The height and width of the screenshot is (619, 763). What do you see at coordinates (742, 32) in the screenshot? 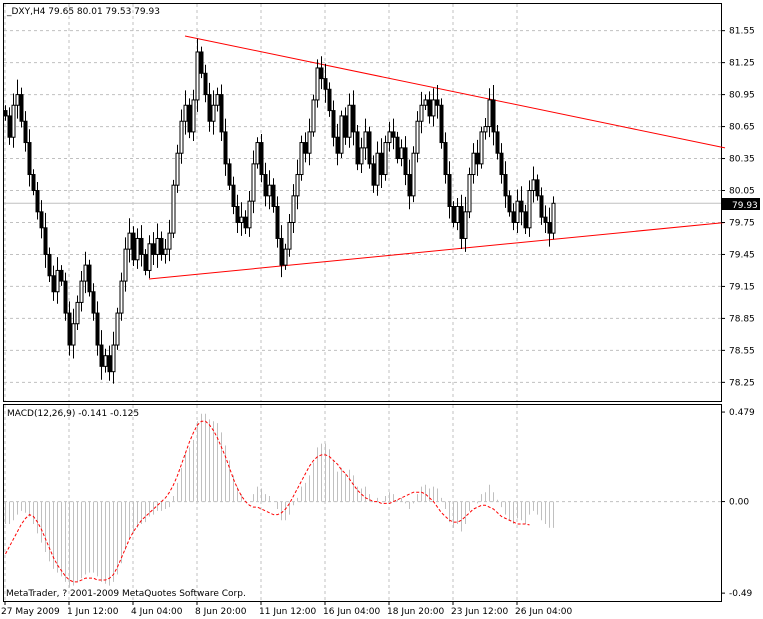
I see `price-tick-label: 81.55` at bounding box center [742, 32].